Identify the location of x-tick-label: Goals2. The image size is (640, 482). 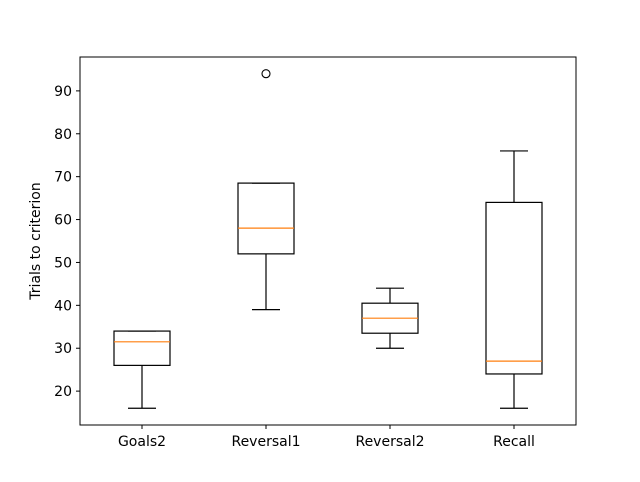
(142, 442).